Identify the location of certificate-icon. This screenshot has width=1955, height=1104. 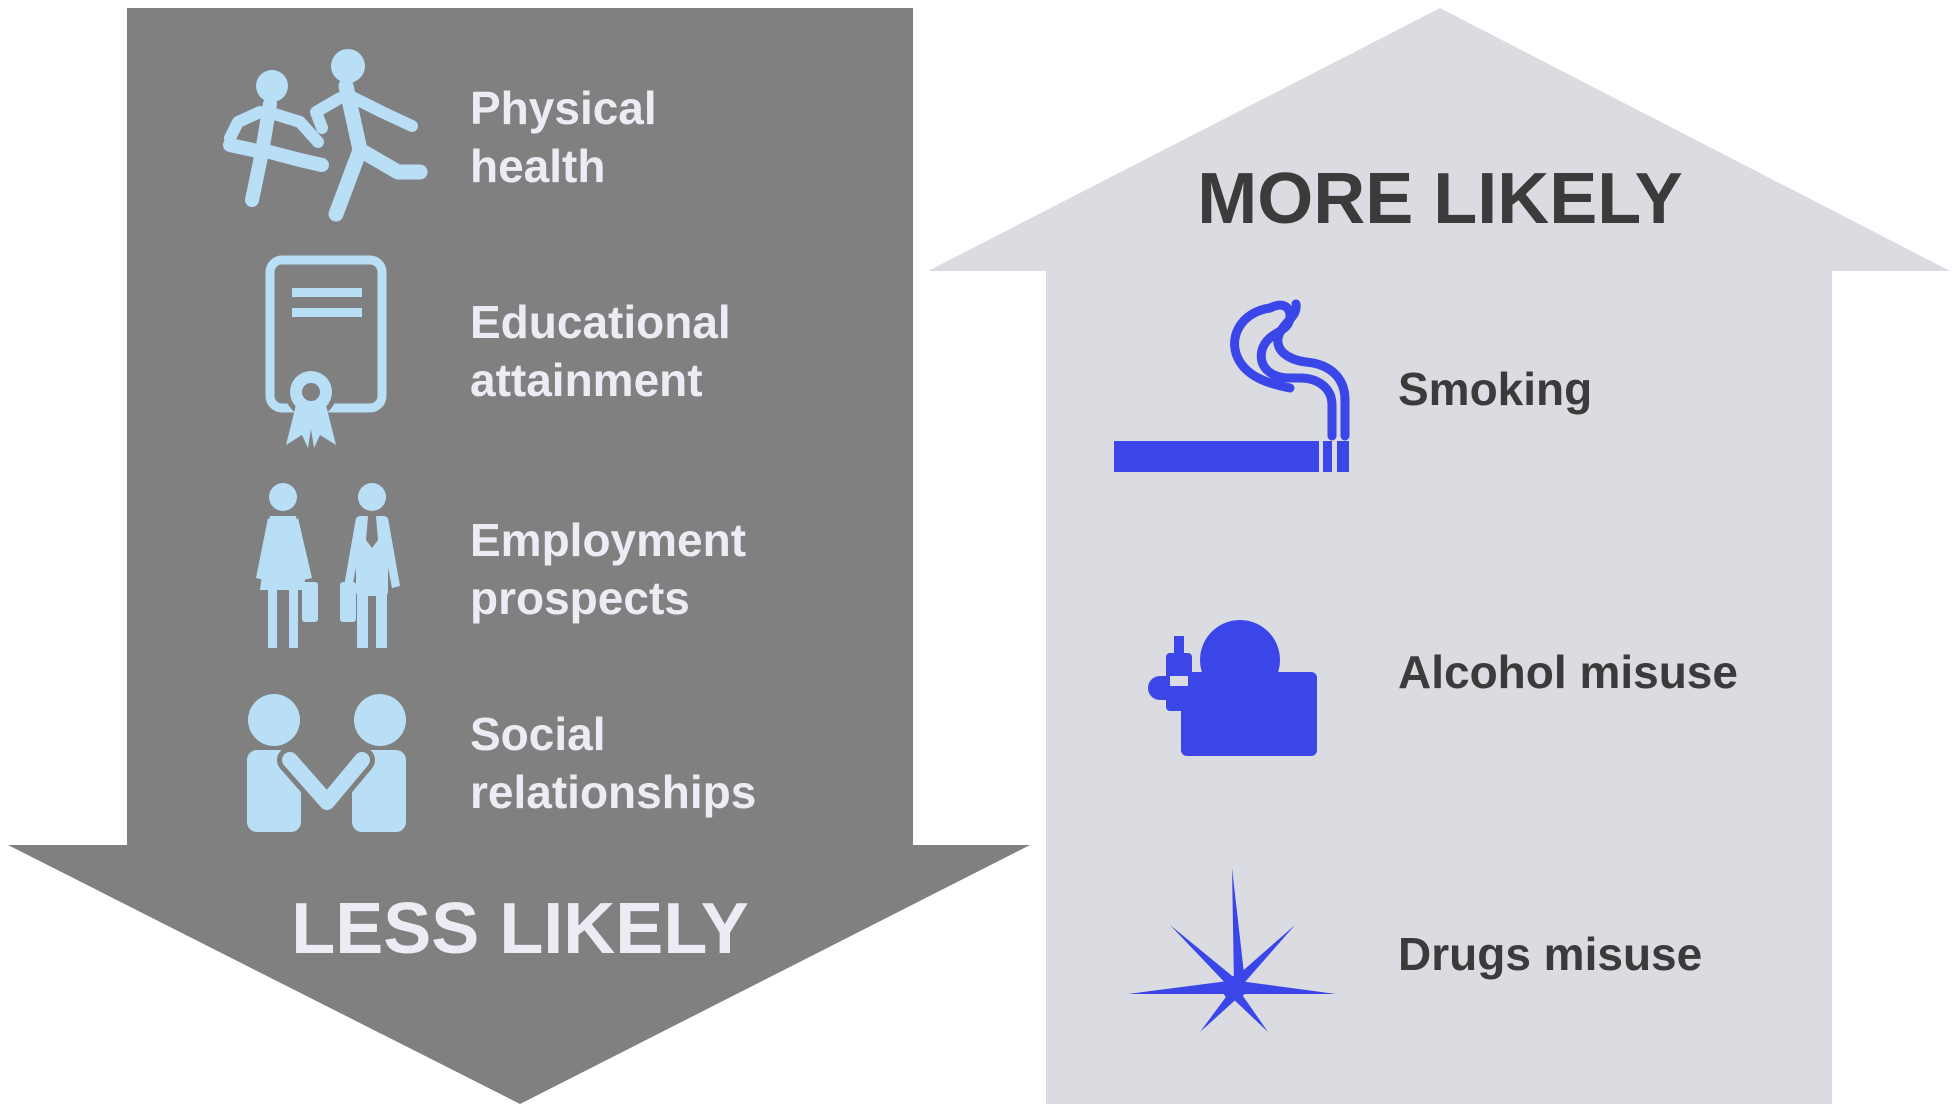
(326, 351).